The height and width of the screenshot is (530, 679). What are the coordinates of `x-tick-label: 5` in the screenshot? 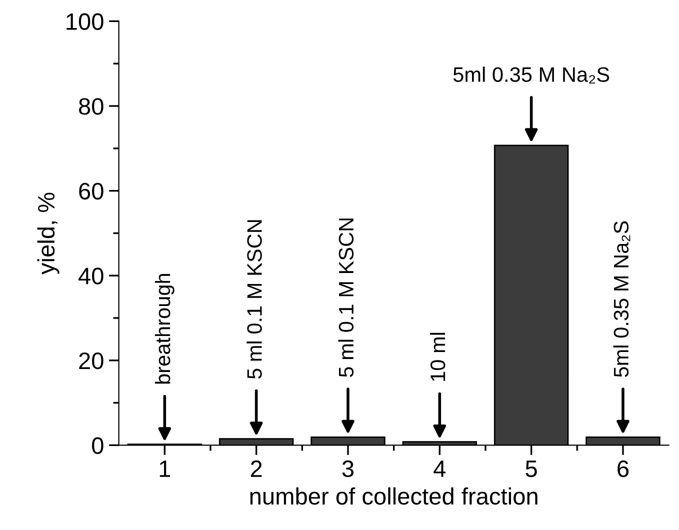 It's located at (531, 469).